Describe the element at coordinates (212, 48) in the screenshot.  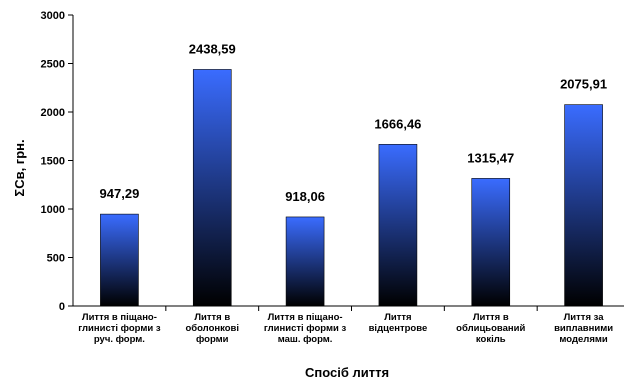
I see `data-label: 2438,59` at that location.